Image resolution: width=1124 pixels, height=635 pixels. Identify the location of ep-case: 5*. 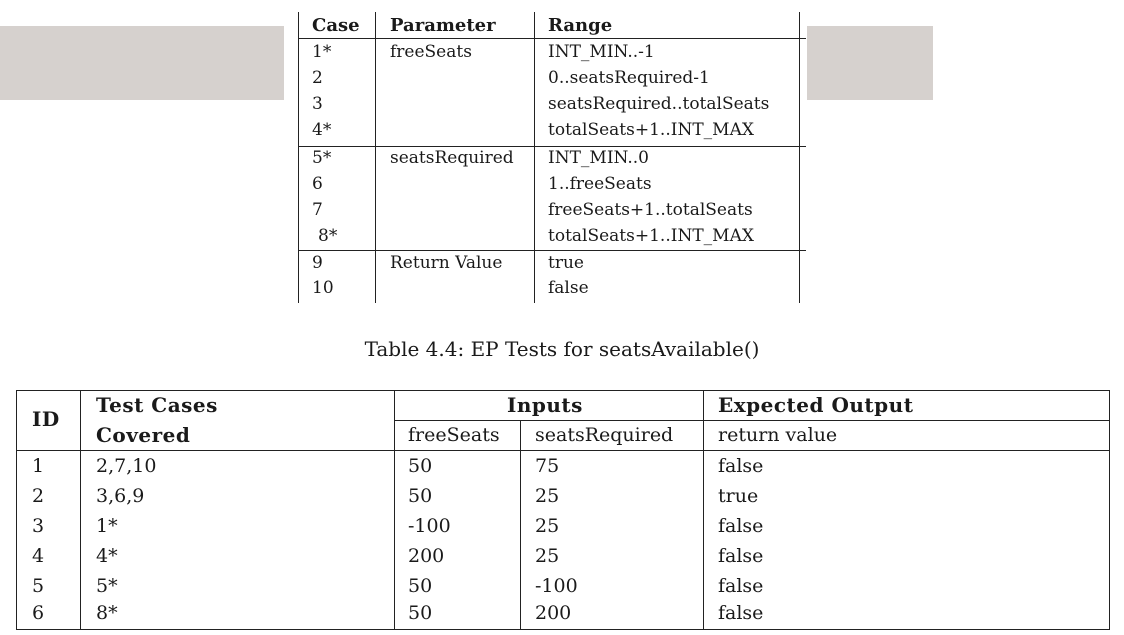
(322, 158).